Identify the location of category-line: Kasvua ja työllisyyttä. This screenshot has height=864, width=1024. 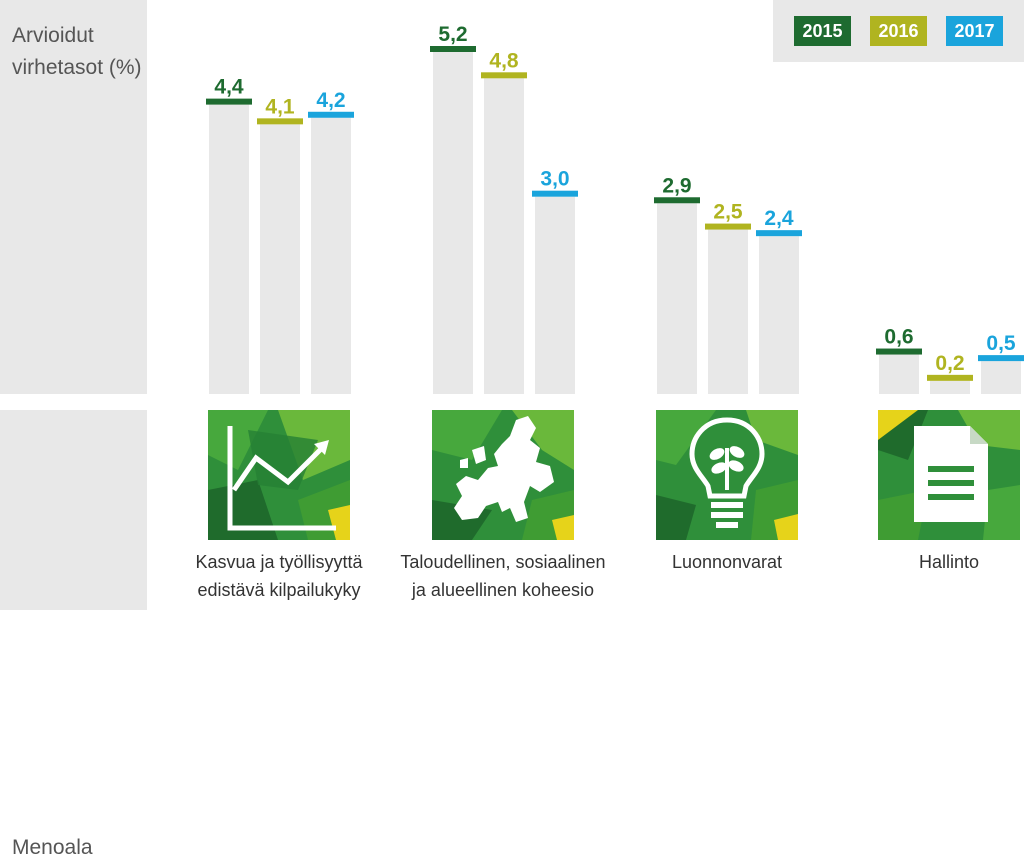
(279, 562).